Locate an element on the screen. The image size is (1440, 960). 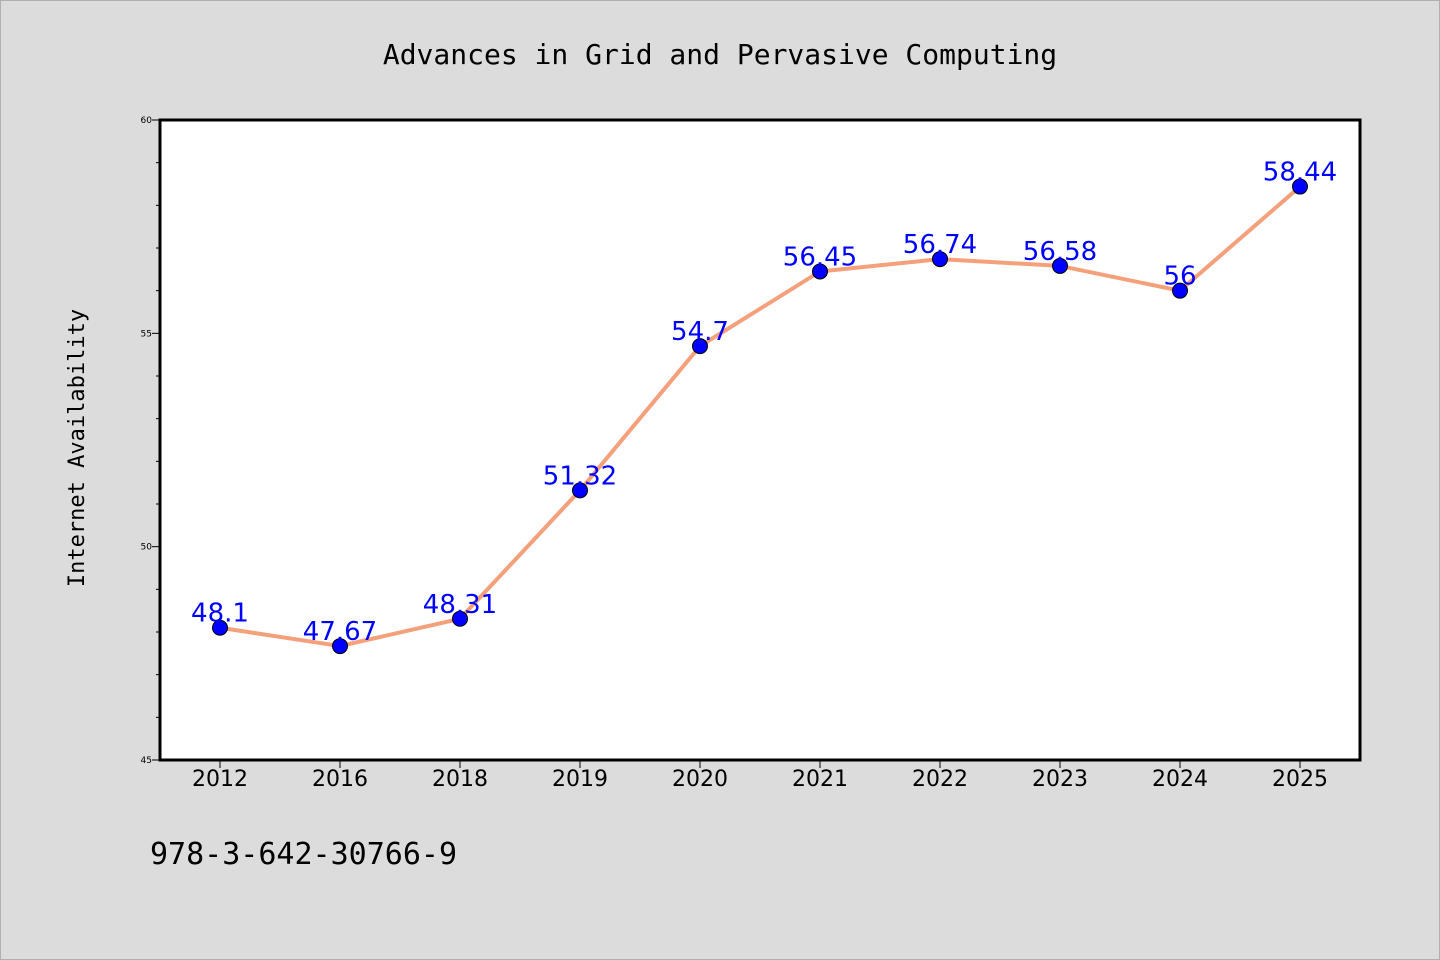
x-tick-label: 2025 is located at coordinates (1300, 779).